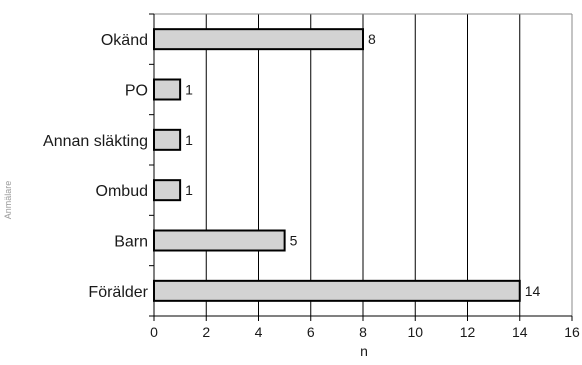 Image resolution: width=582 pixels, height=365 pixels. Describe the element at coordinates (95, 141) in the screenshot. I see `category-label: Annan släkting` at that location.